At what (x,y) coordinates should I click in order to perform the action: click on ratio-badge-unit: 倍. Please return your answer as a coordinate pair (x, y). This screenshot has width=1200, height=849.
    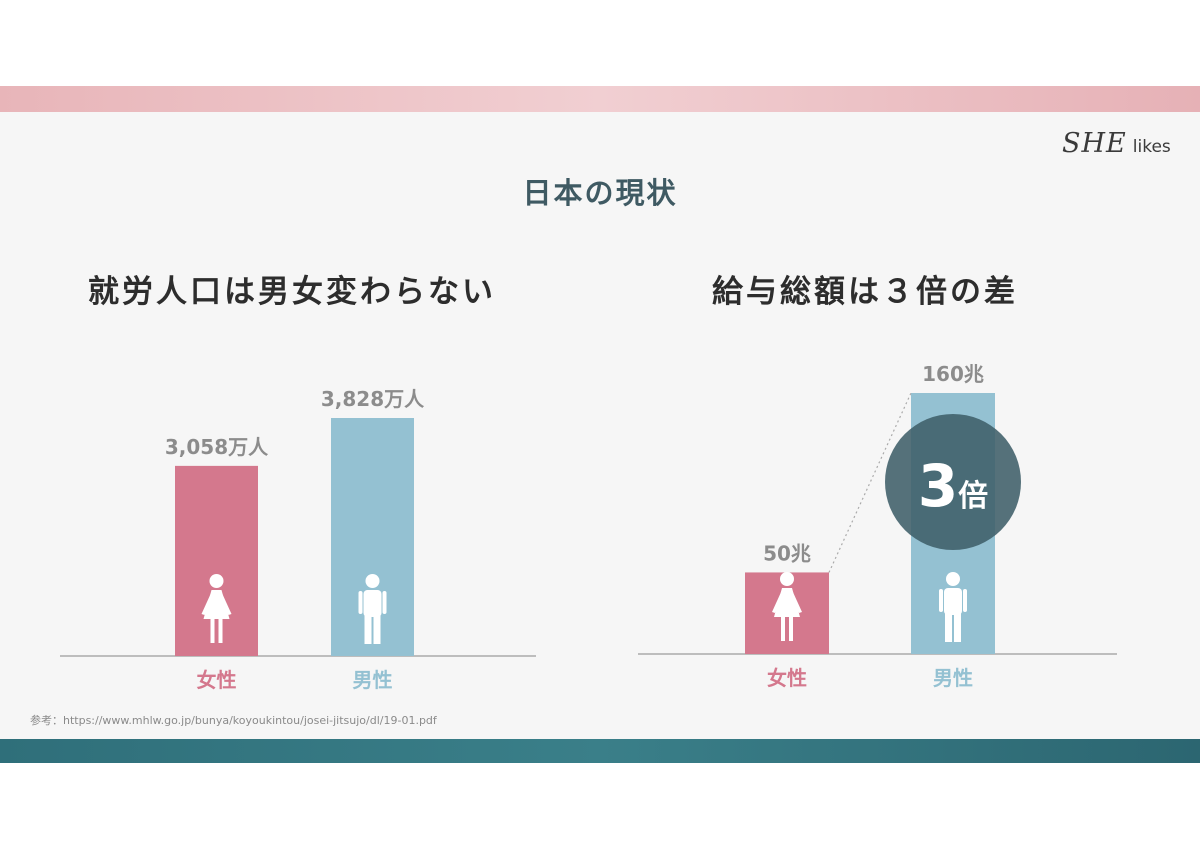
    Looking at the image, I should click on (973, 496).